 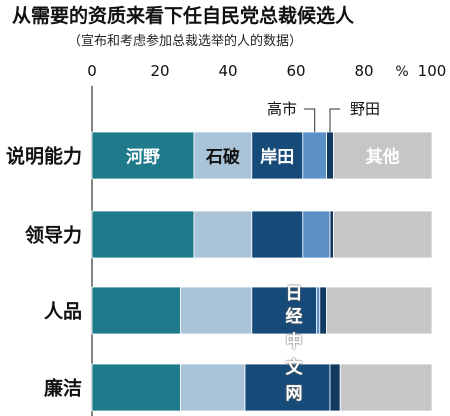 I want to click on category-label: 人品, so click(x=63, y=312).